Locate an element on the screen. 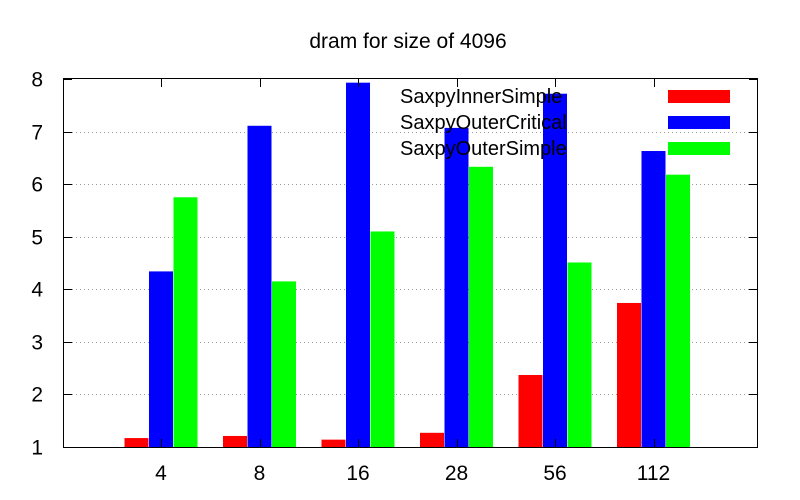  y-tick-label: 5 is located at coordinates (37, 238).